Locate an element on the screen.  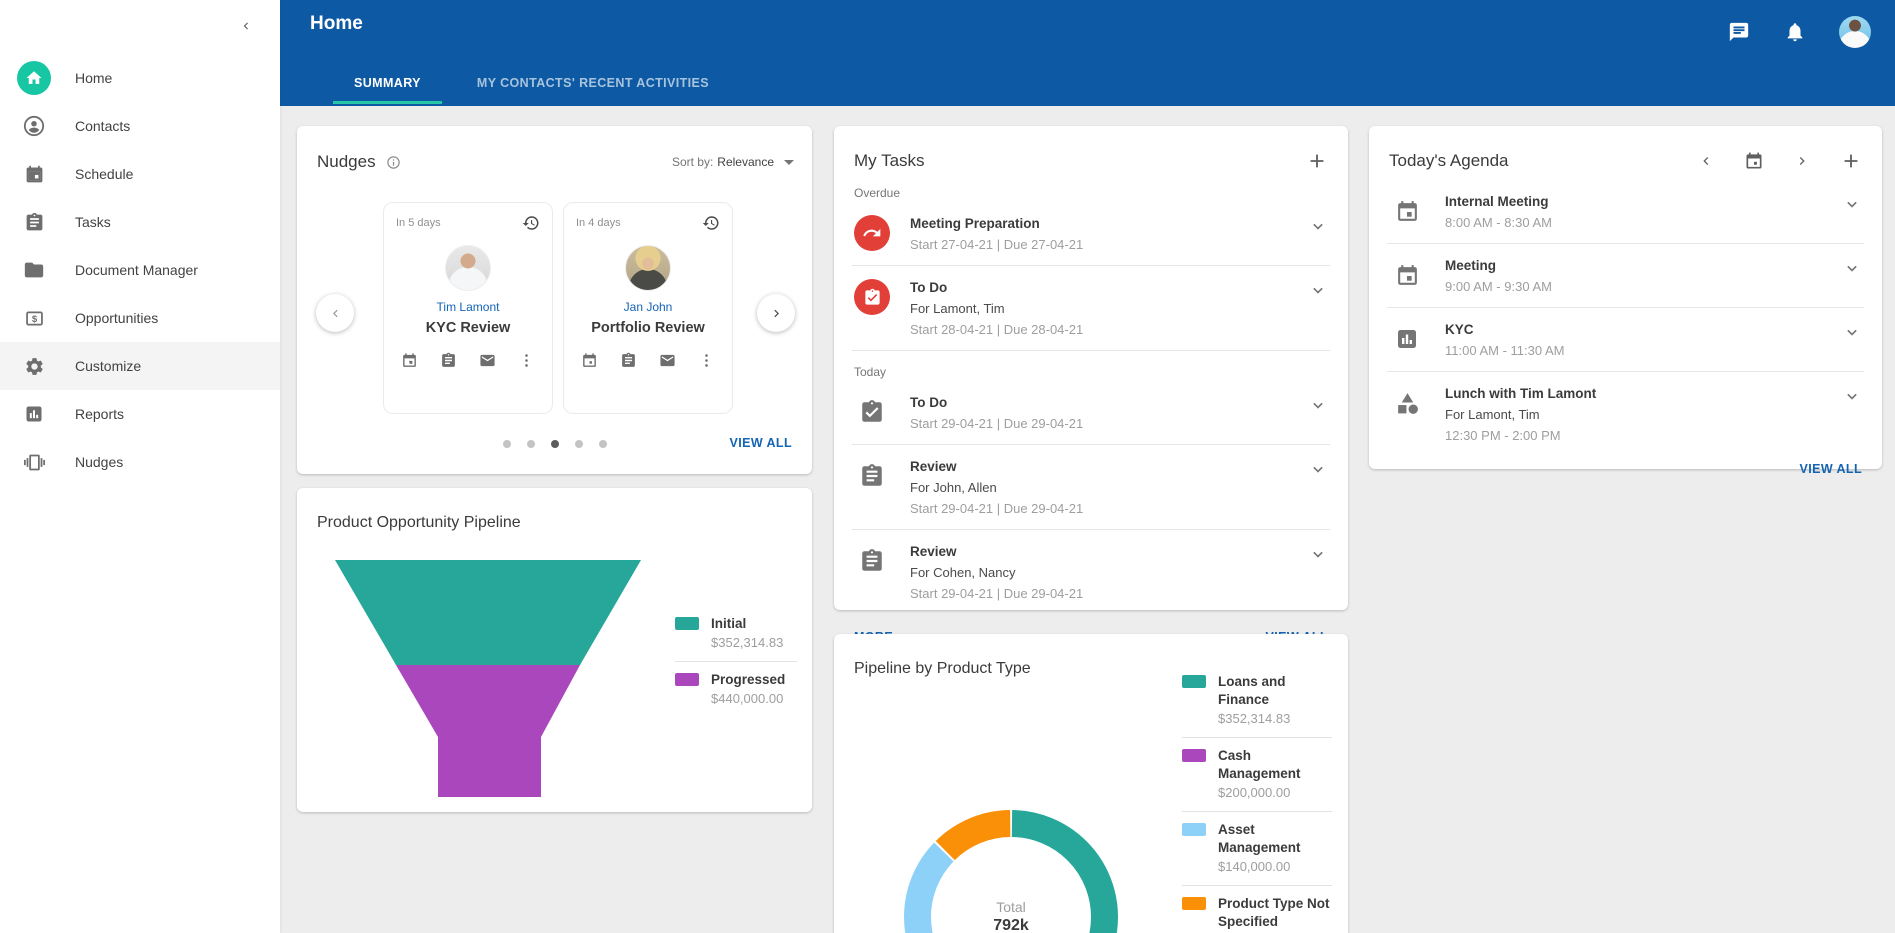
sidebar-item-label: Schedule is located at coordinates (104, 174).